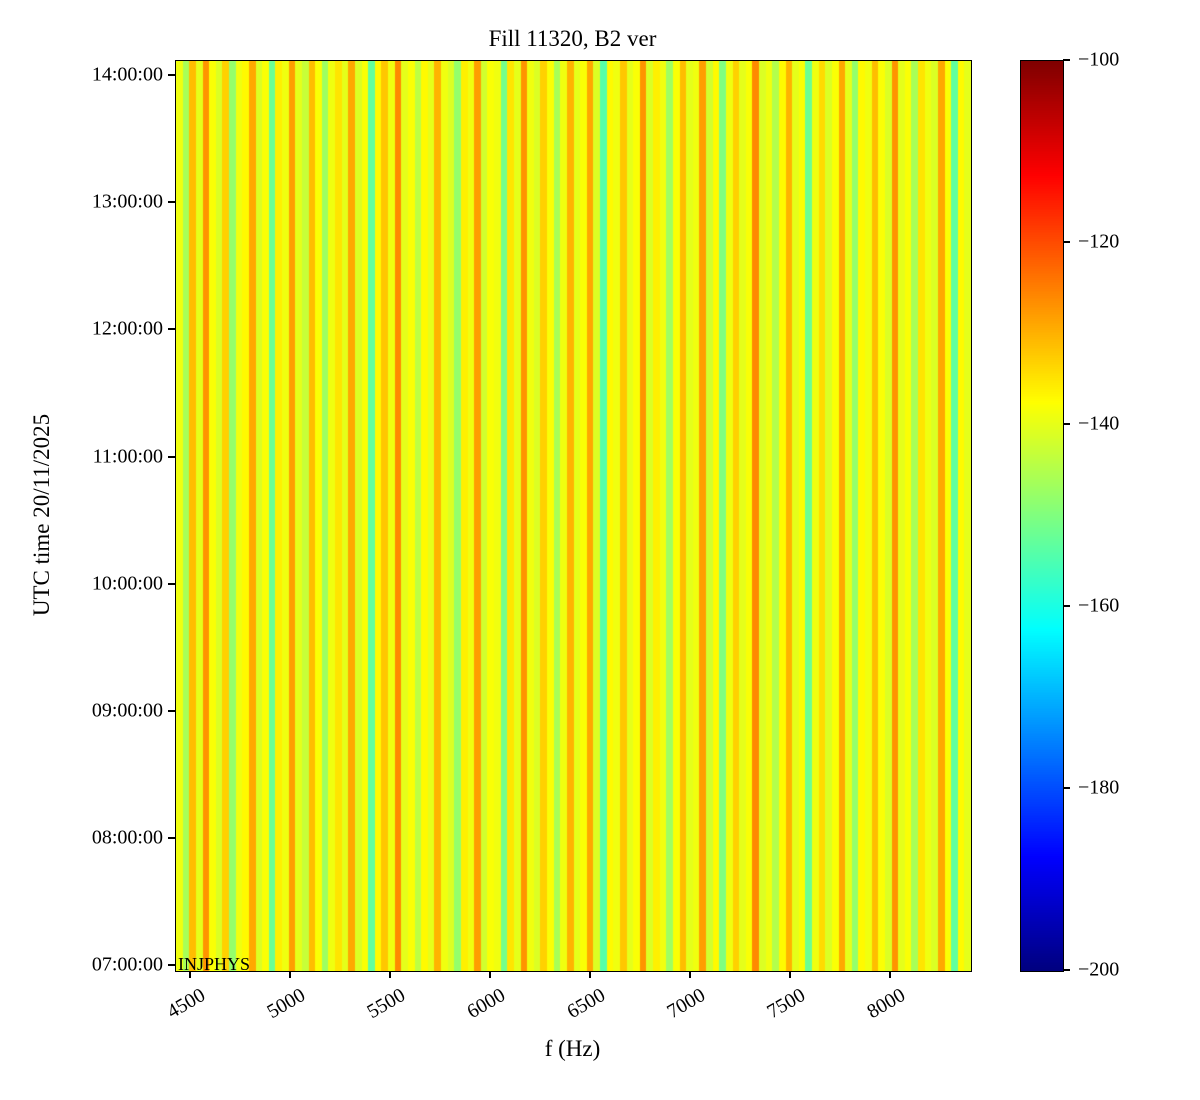 The height and width of the screenshot is (1100, 1200). What do you see at coordinates (127, 201) in the screenshot?
I see `y-tick-label: 13:00:00` at bounding box center [127, 201].